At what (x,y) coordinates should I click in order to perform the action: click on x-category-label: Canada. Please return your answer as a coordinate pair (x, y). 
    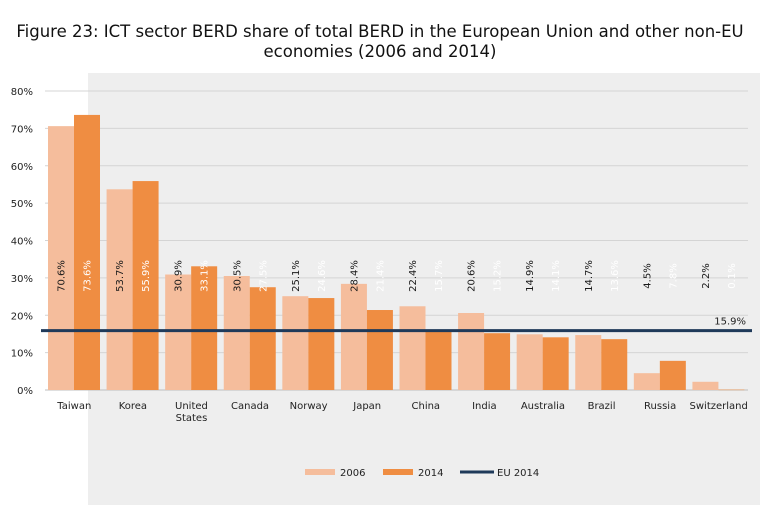
    Looking at the image, I should click on (250, 406).